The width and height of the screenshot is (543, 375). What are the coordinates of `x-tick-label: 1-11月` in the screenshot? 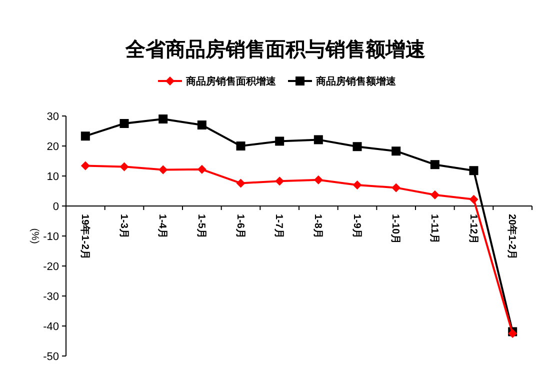 It's located at (434, 229).